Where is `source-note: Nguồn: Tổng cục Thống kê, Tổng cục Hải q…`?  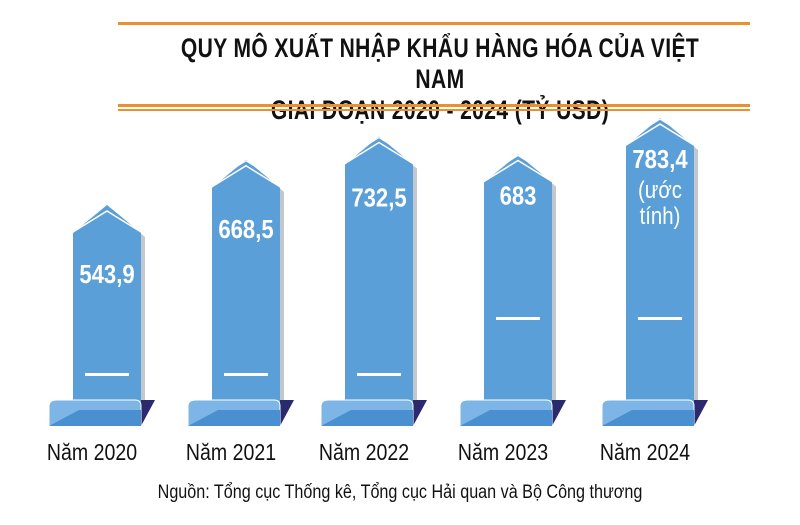
source-note: Nguồn: Tổng cục Thống kê, Tổng cục Hải q… is located at coordinates (400, 492).